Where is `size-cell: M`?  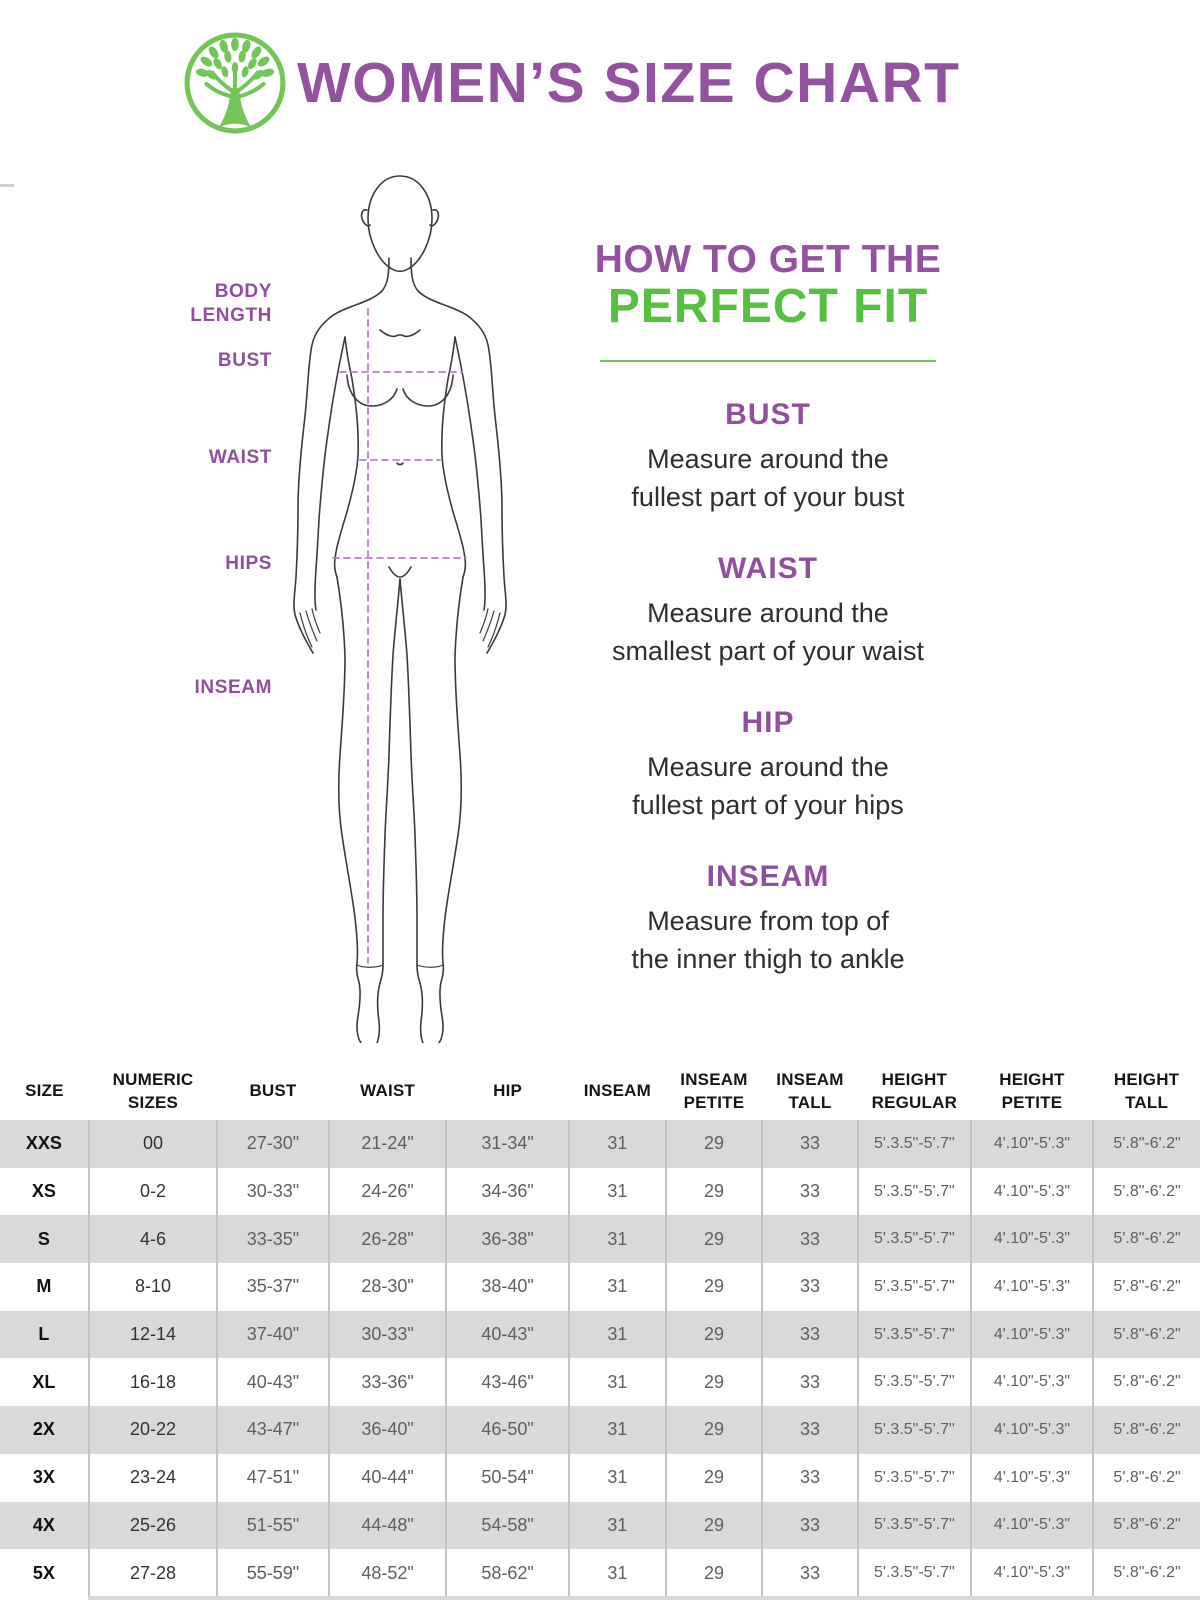 size-cell: M is located at coordinates (44, 1286).